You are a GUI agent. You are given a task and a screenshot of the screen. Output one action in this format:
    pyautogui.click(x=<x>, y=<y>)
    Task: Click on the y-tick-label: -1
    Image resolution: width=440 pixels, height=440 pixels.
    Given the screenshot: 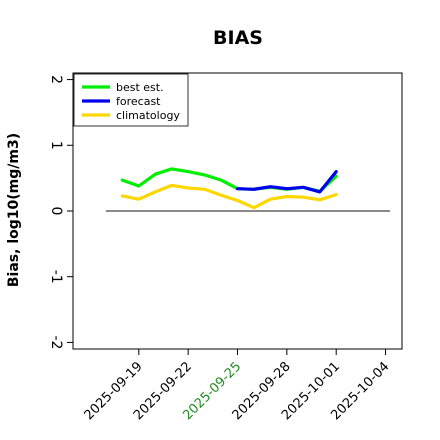 What is the action you would take?
    pyautogui.click(x=56, y=277)
    